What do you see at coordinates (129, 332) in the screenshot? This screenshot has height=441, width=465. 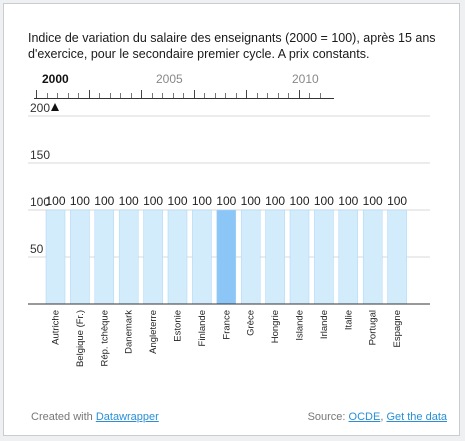 I see `x-category-label: Danemark` at bounding box center [129, 332].